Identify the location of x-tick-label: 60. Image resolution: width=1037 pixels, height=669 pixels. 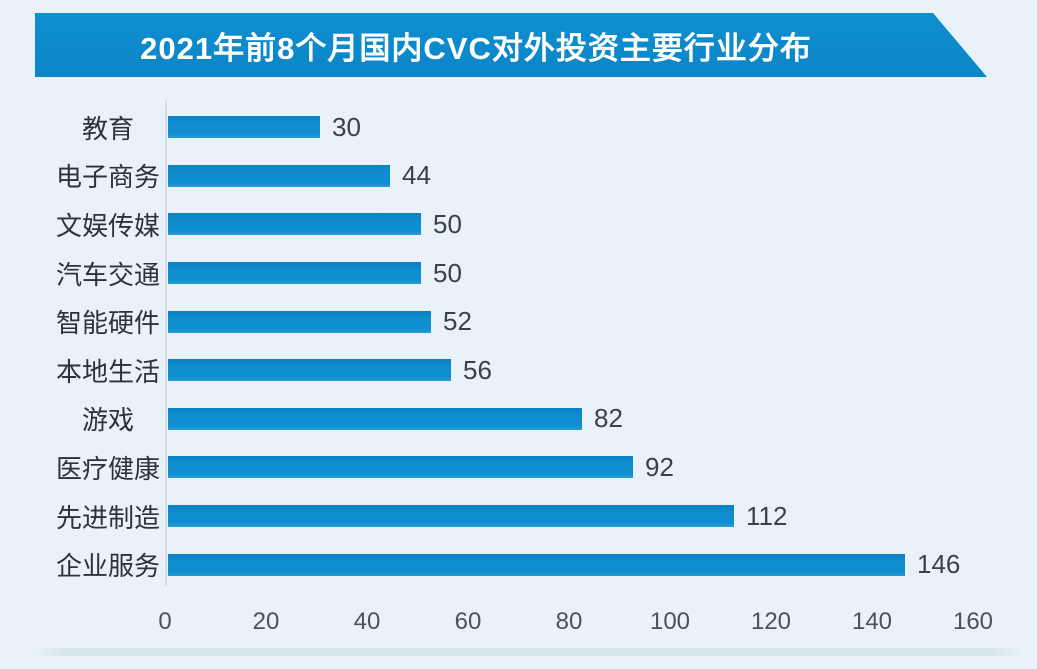
(468, 621).